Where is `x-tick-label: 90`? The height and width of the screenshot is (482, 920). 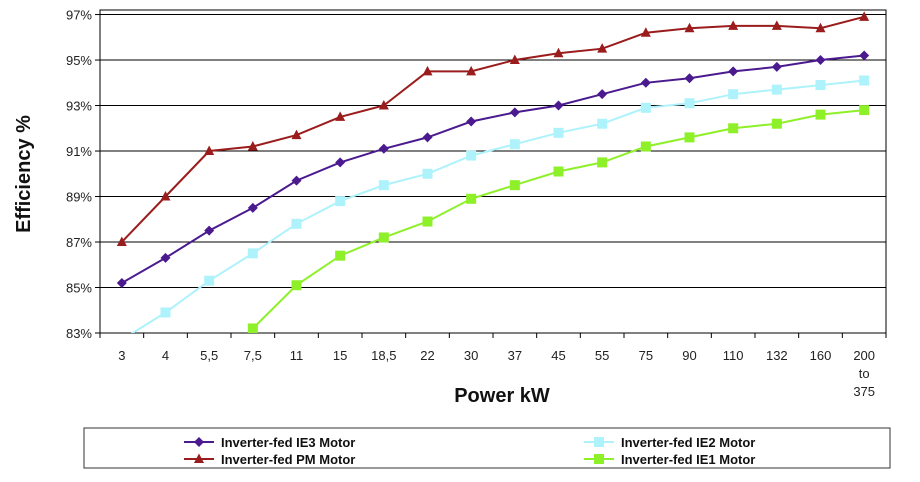 x-tick-label: 90 is located at coordinates (689, 355).